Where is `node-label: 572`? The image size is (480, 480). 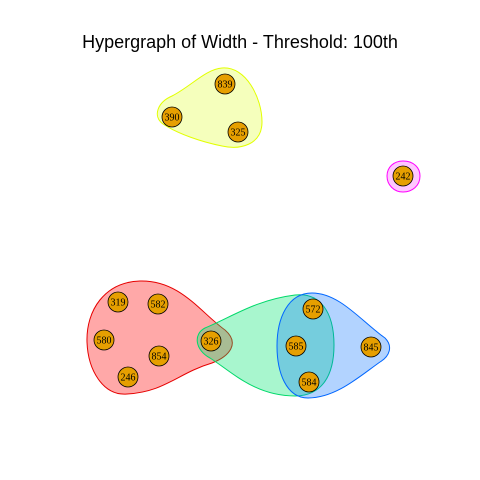
node-label: 572 is located at coordinates (313, 310).